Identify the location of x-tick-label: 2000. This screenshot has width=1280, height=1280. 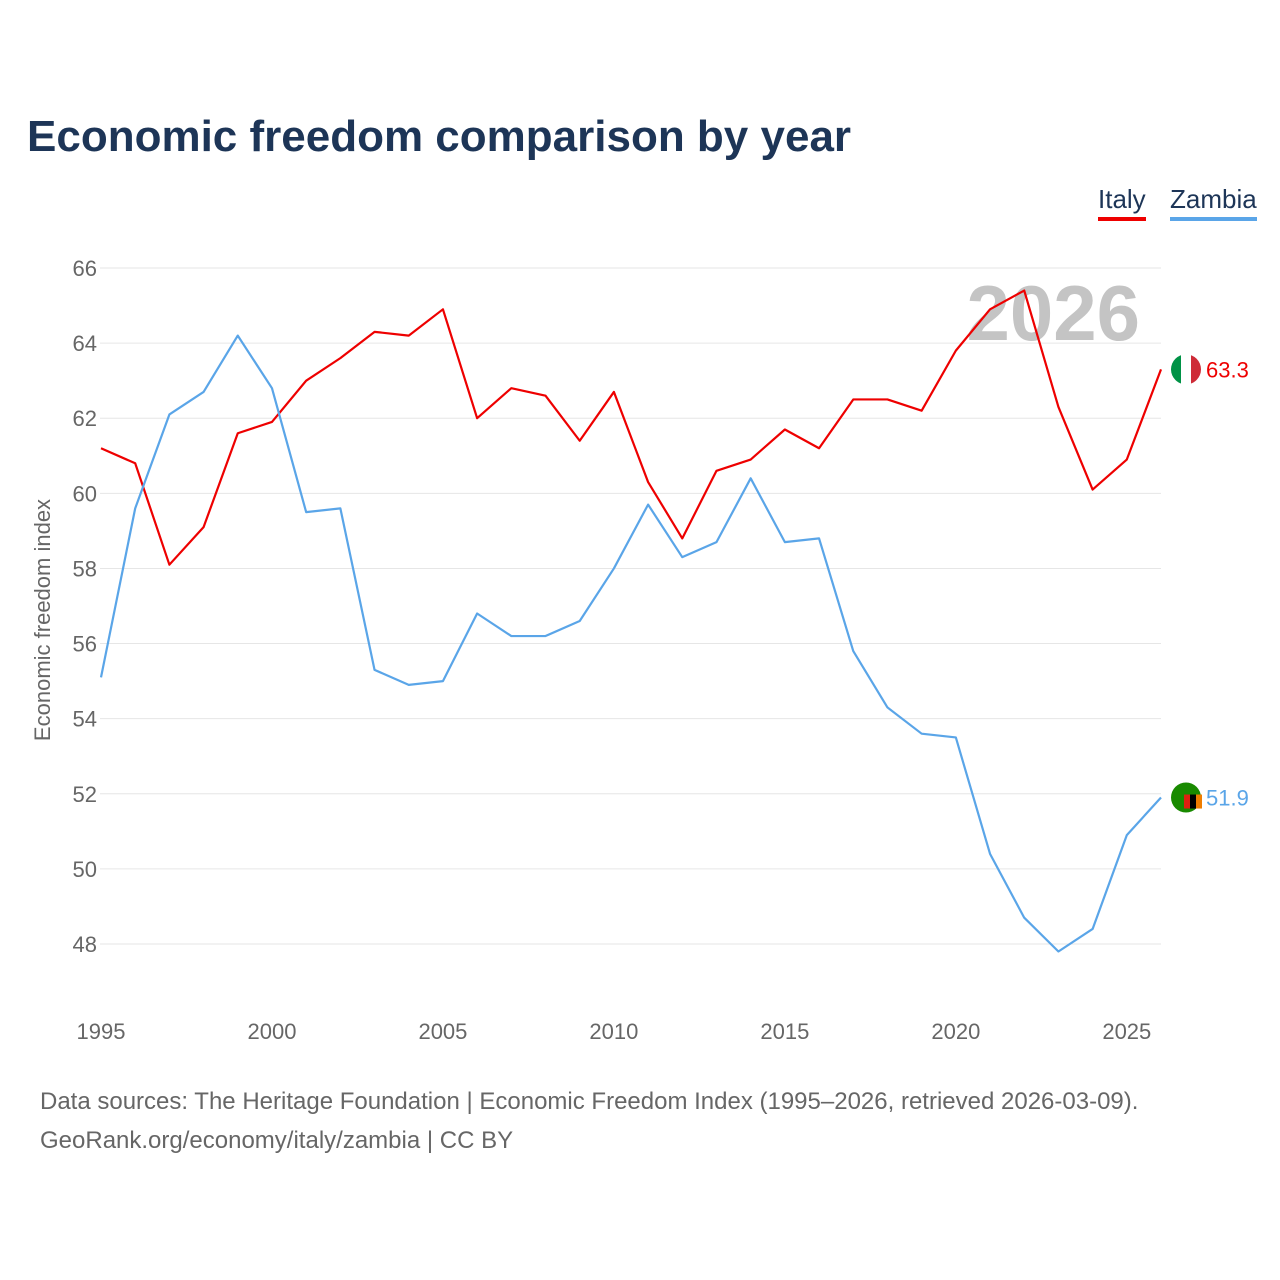
(271, 1031).